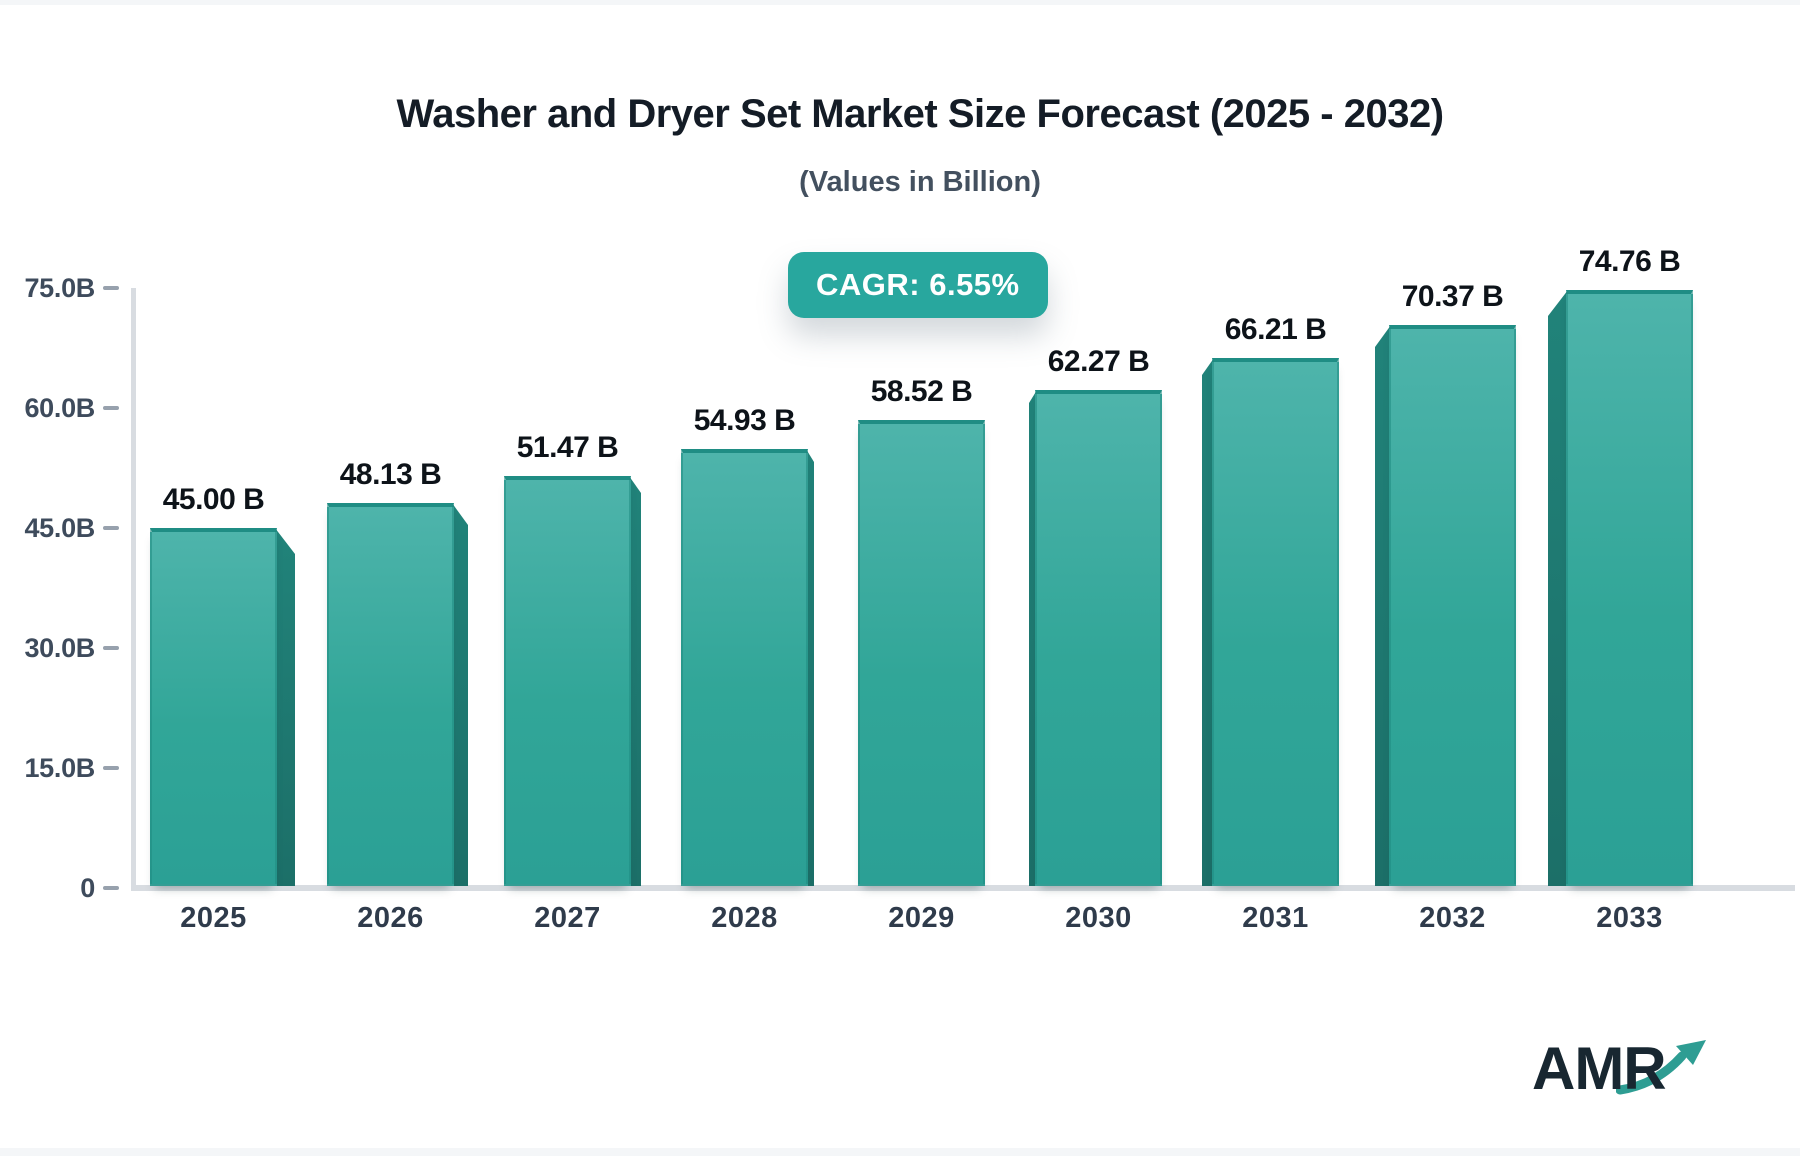 The width and height of the screenshot is (1800, 1156). Describe the element at coordinates (87, 888) in the screenshot. I see `y-tick-label: 0` at that location.